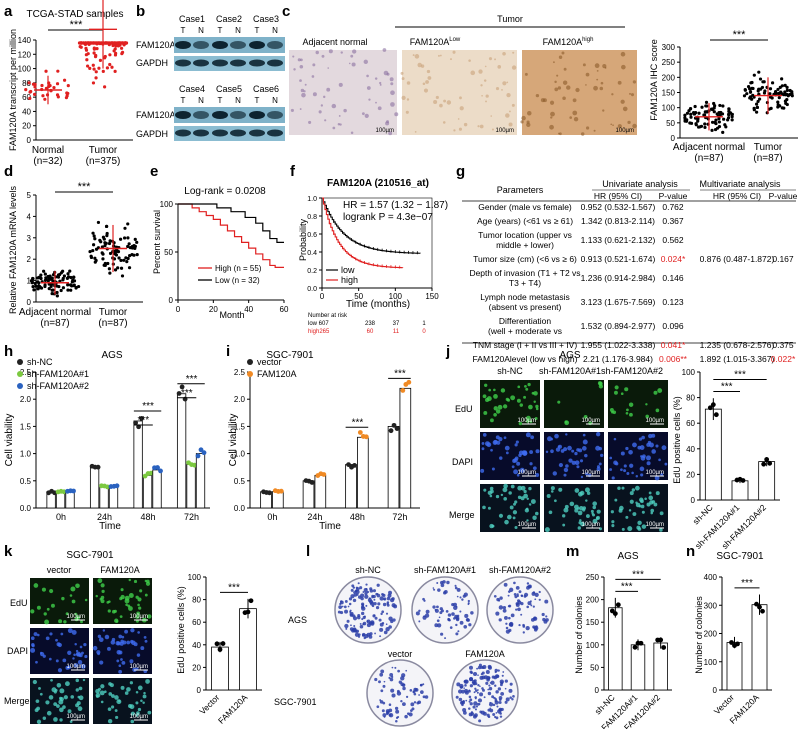  Describe the element at coordinates (231, 235) in the screenshot. I see `panel-e-series-high` at that location.